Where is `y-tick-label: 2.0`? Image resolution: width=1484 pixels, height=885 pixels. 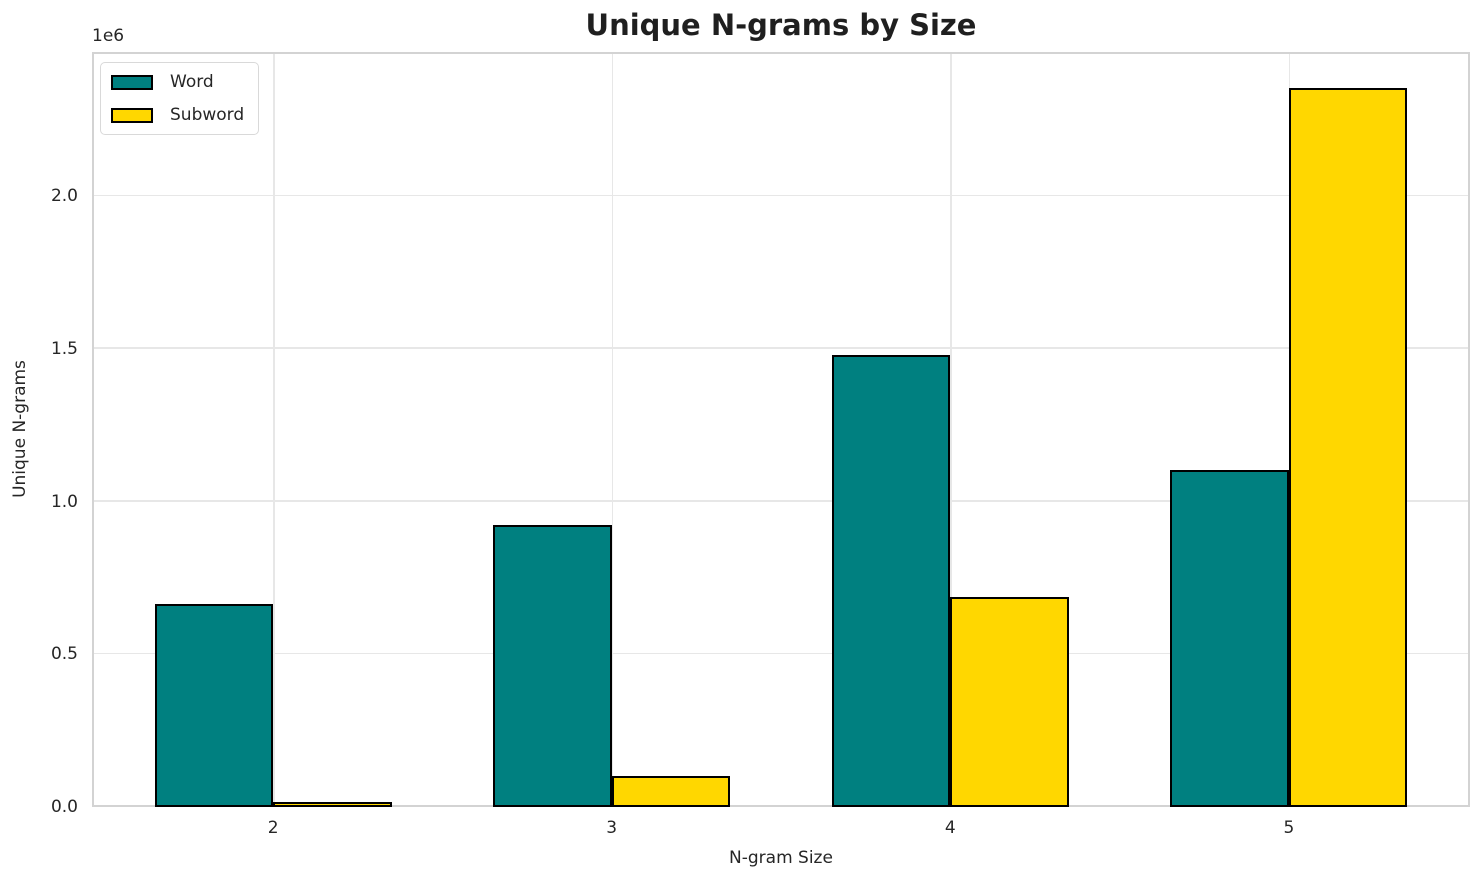 y-tick-label: 2.0 is located at coordinates (64, 196).